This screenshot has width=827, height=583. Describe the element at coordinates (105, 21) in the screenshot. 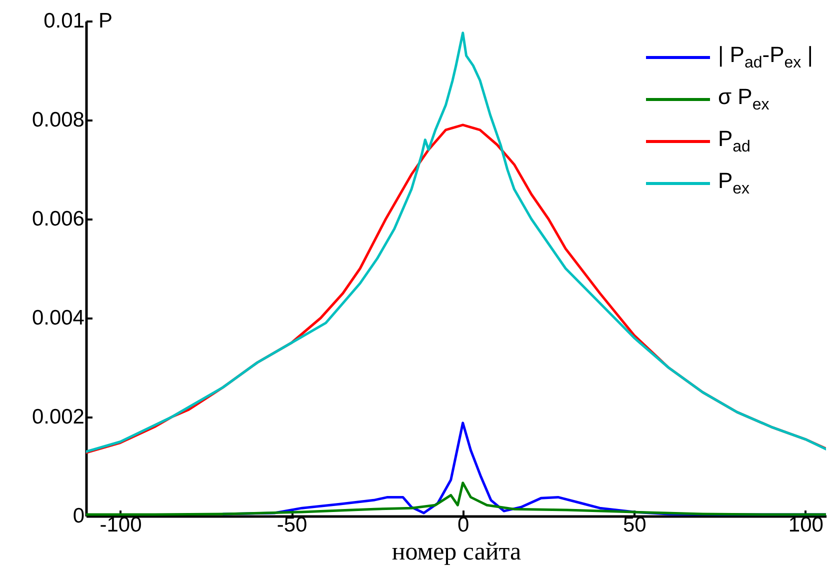

I see `y-axis-title: P` at that location.